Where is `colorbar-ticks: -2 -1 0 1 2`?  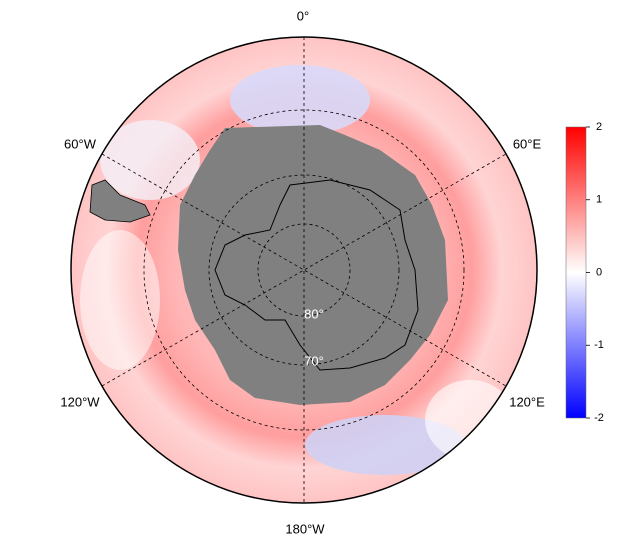
colorbar-ticks: -2 -1 0 1 2 is located at coordinates (595, 272).